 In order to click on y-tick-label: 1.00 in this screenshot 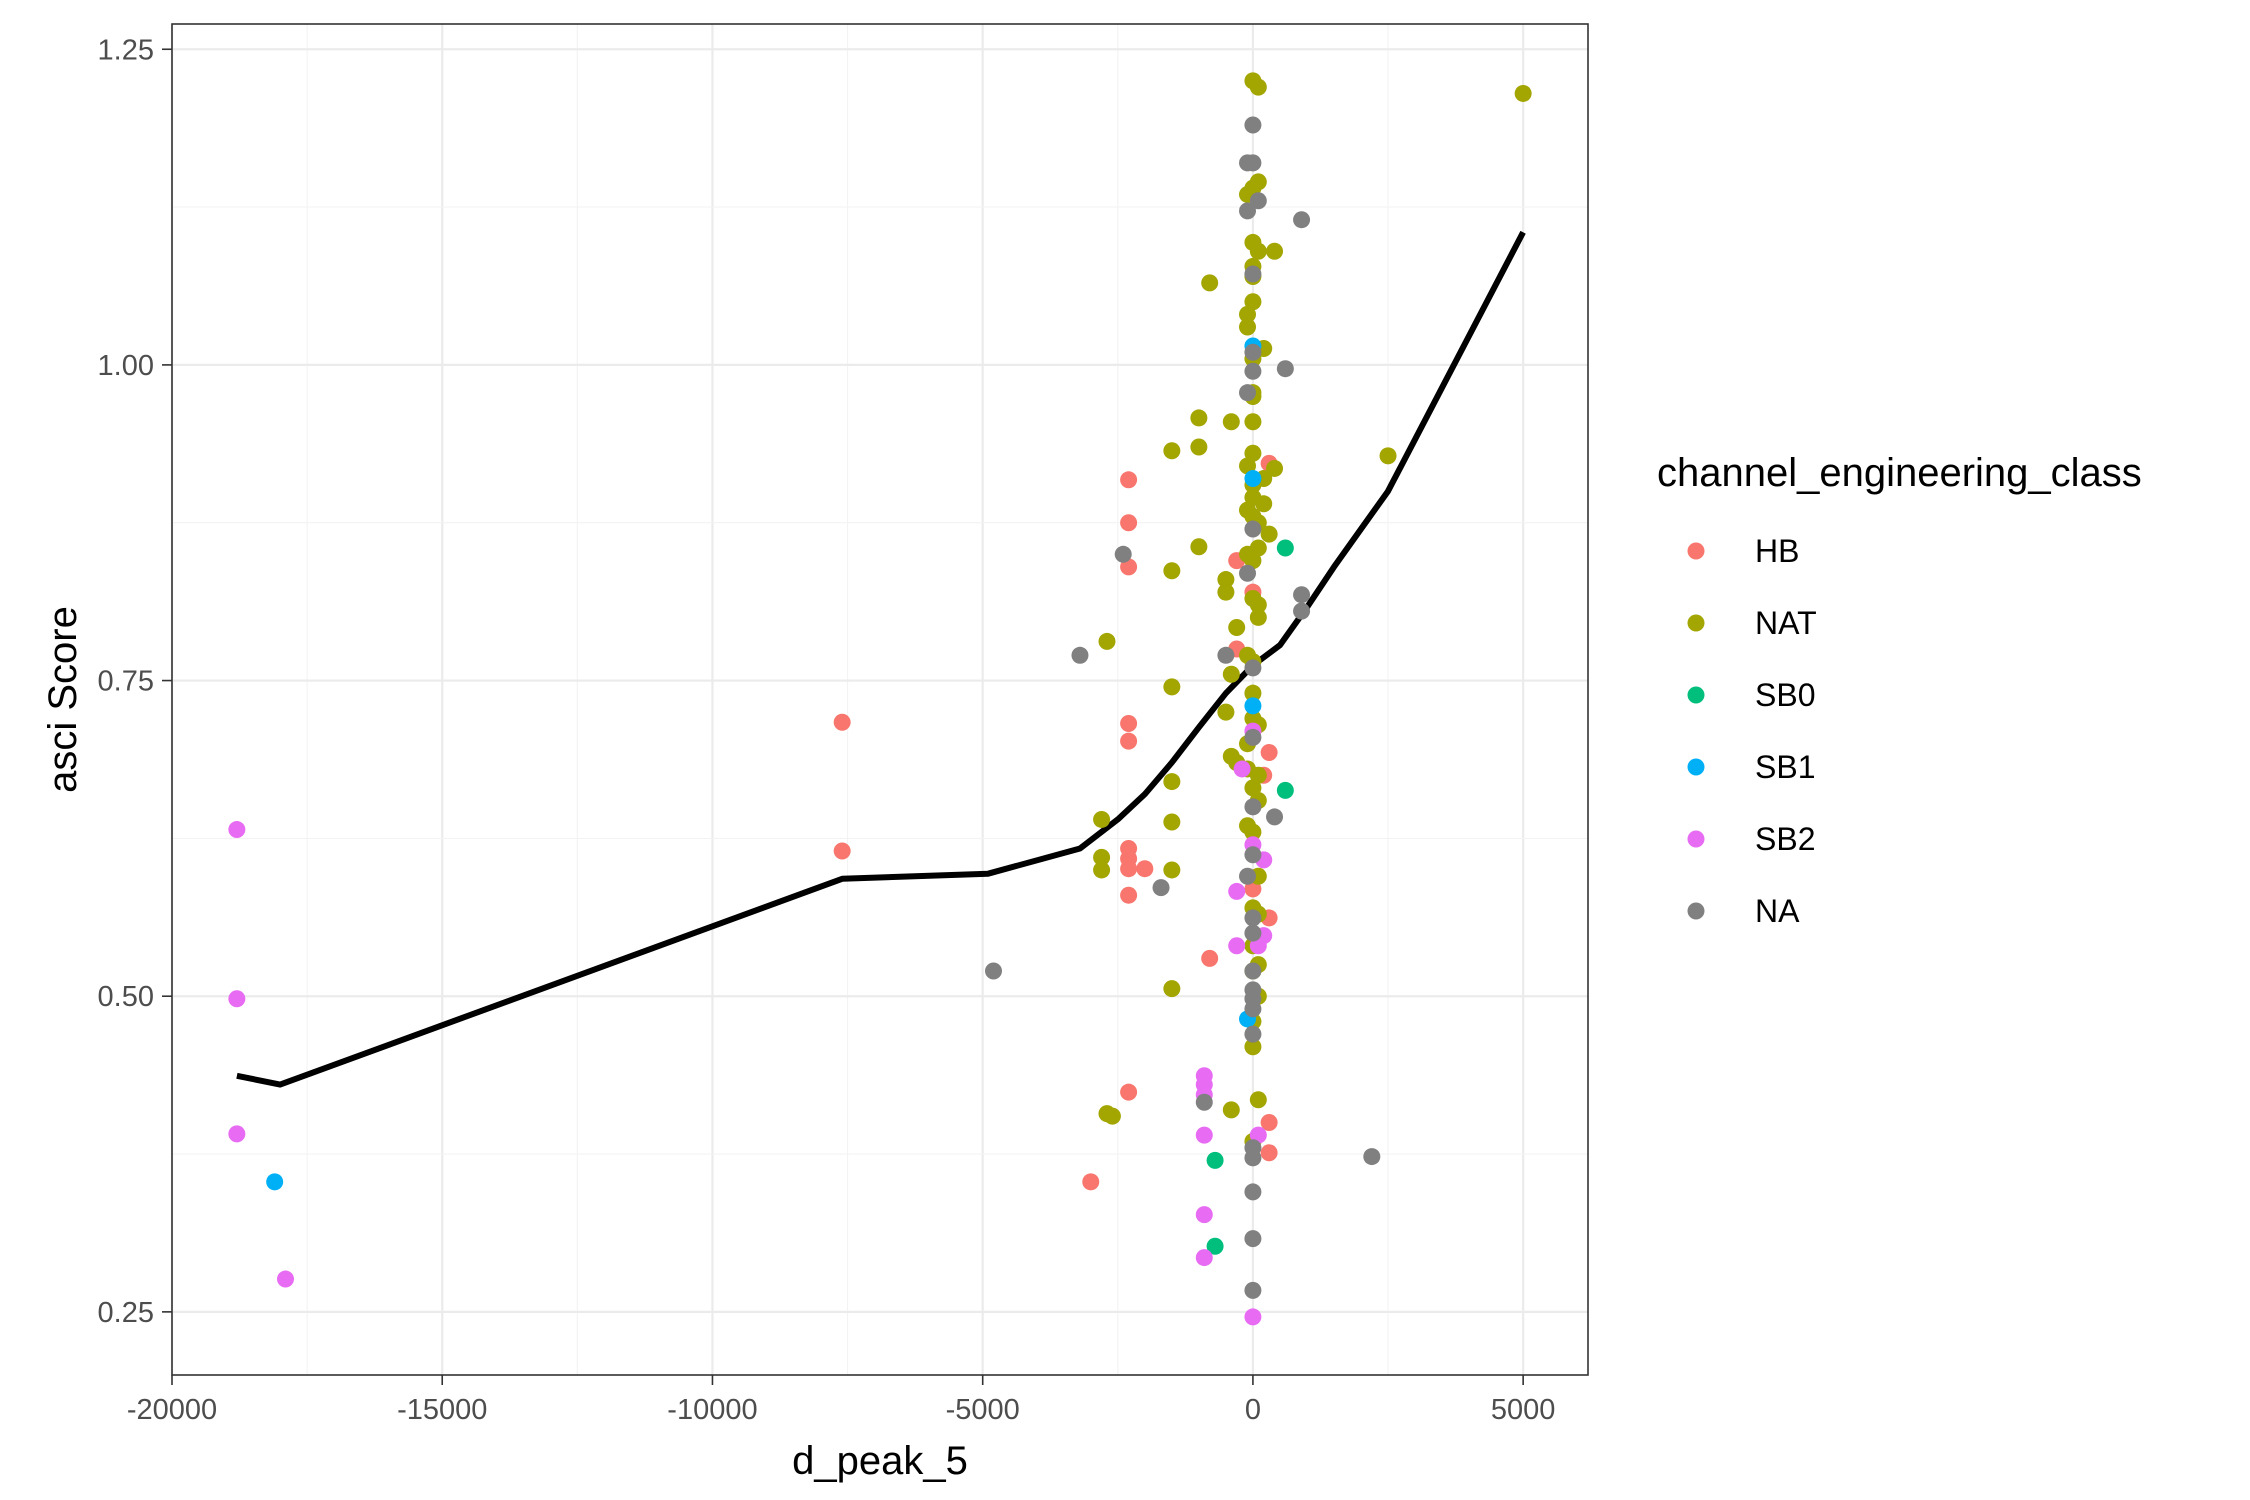, I will do `click(126, 366)`.